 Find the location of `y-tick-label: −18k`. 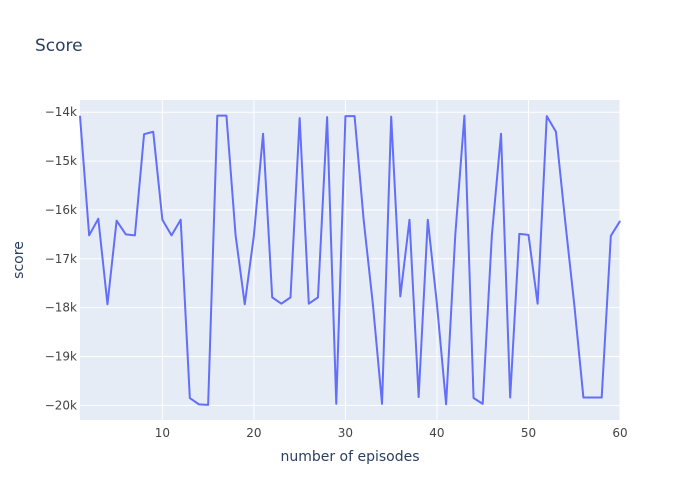

y-tick-label: −18k is located at coordinates (61, 308).